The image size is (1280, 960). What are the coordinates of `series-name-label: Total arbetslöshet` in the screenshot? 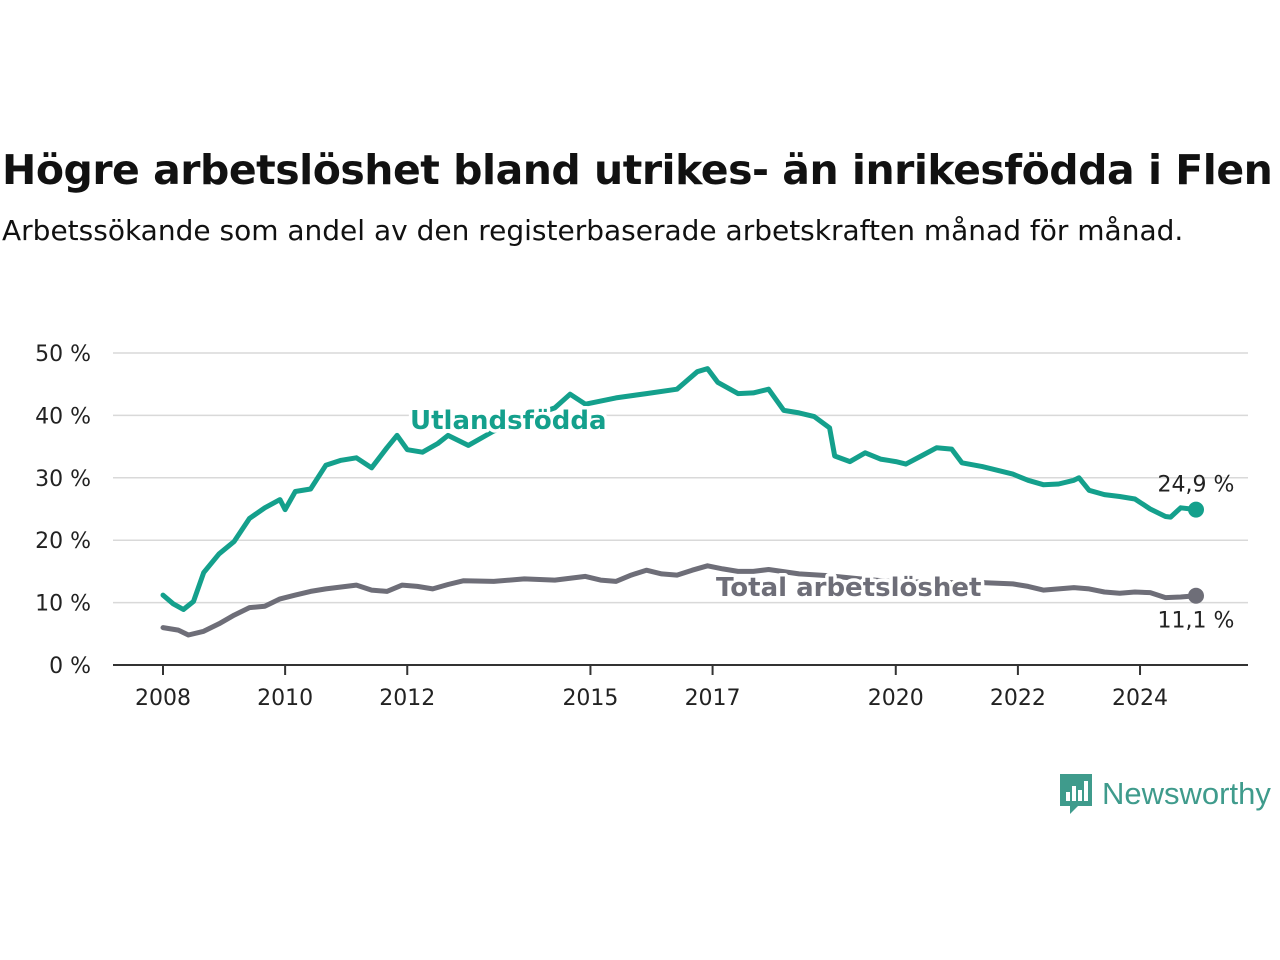 It's located at (848, 588).